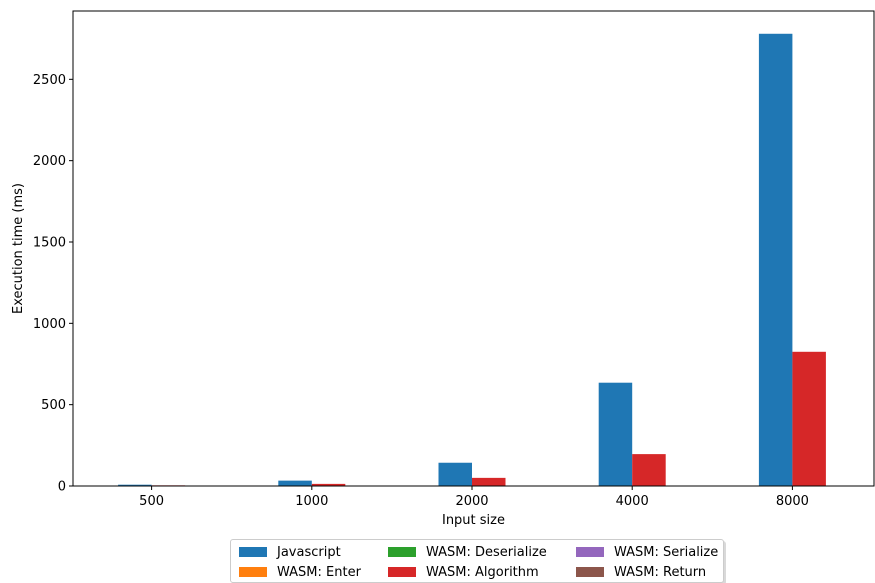 This screenshot has height=583, width=875. Describe the element at coordinates (311, 501) in the screenshot. I see `x-tick-label: 1000` at that location.